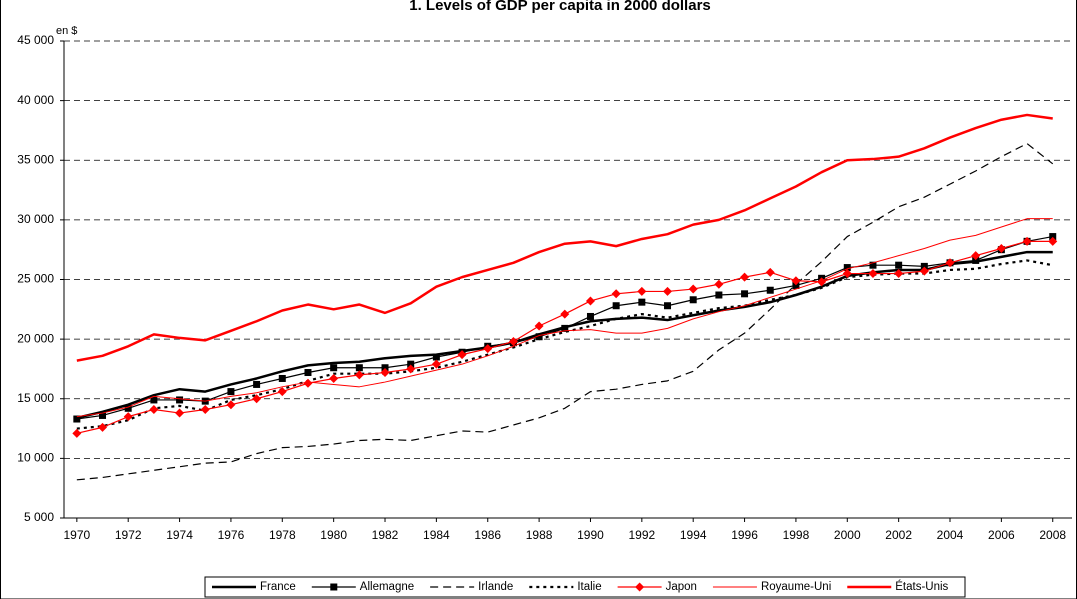 The height and width of the screenshot is (599, 1077). What do you see at coordinates (35, 40) in the screenshot?
I see `y-tick-label: 45 000` at bounding box center [35, 40].